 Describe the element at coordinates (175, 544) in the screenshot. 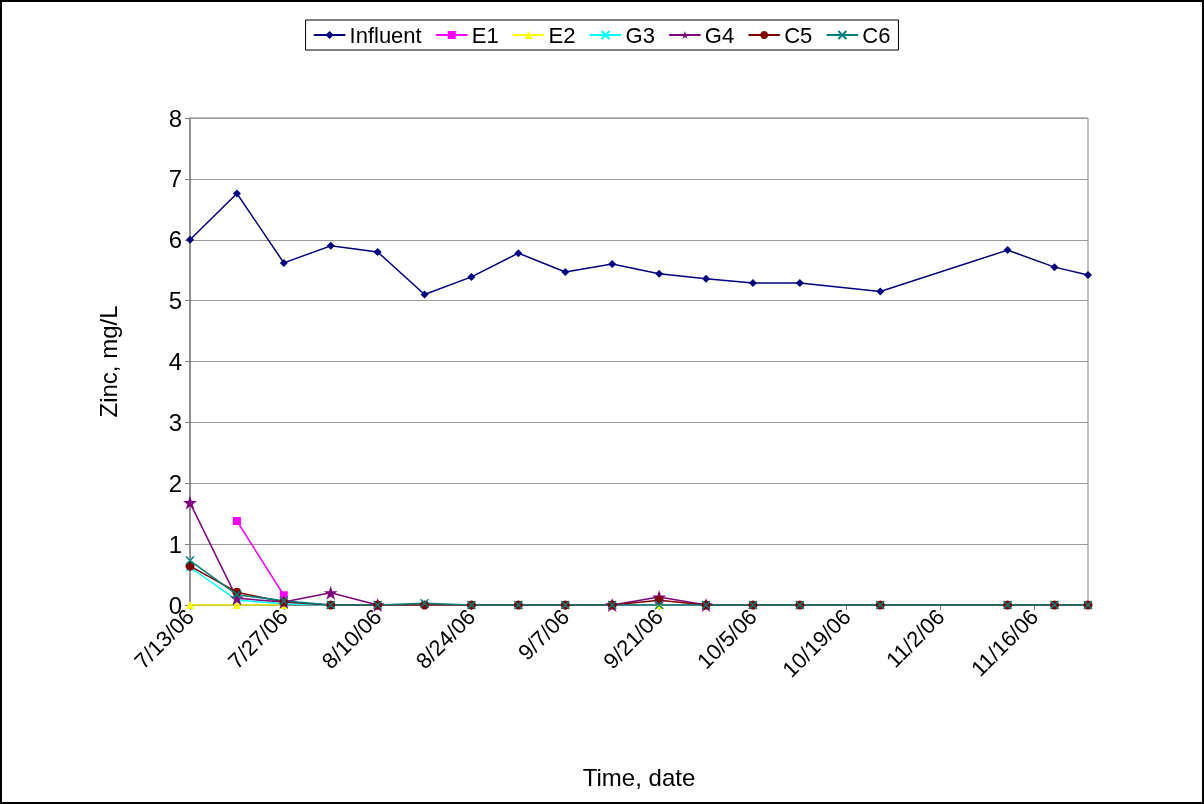

I see `y-tick-label: 1` at that location.